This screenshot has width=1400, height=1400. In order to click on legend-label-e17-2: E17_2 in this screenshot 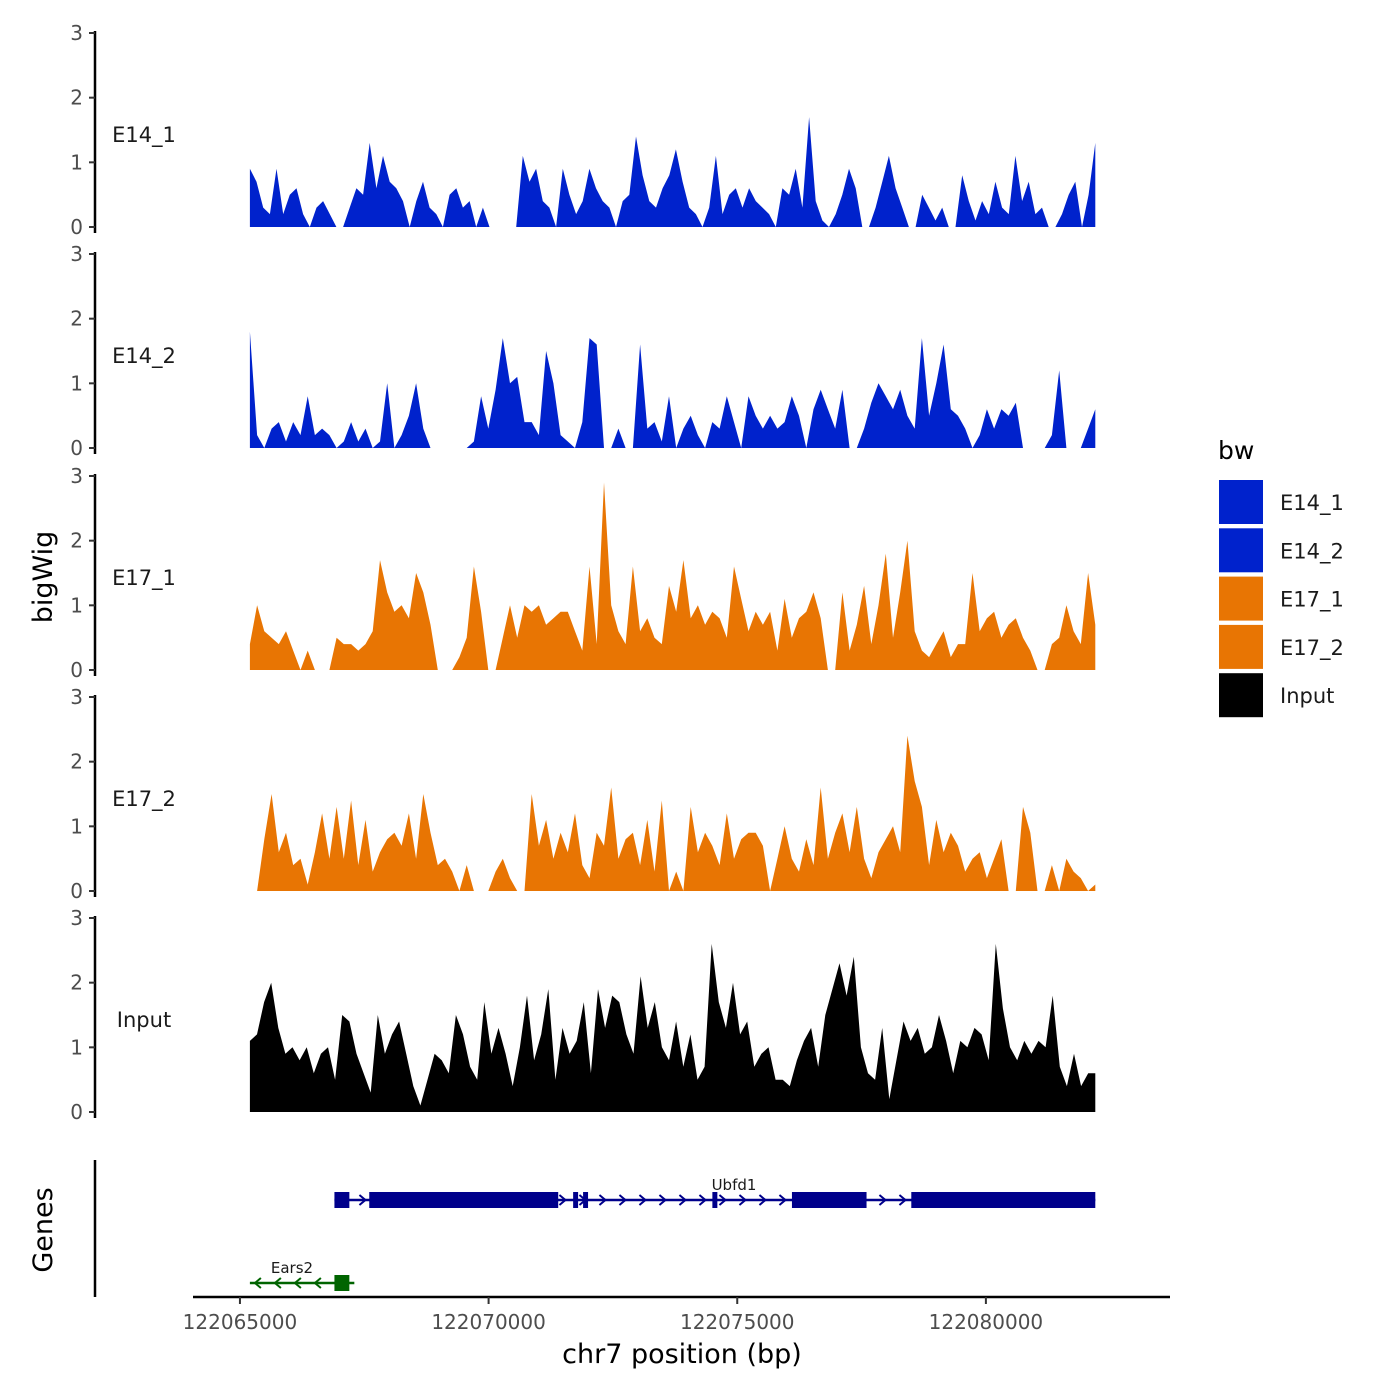, I will do `click(1312, 648)`.